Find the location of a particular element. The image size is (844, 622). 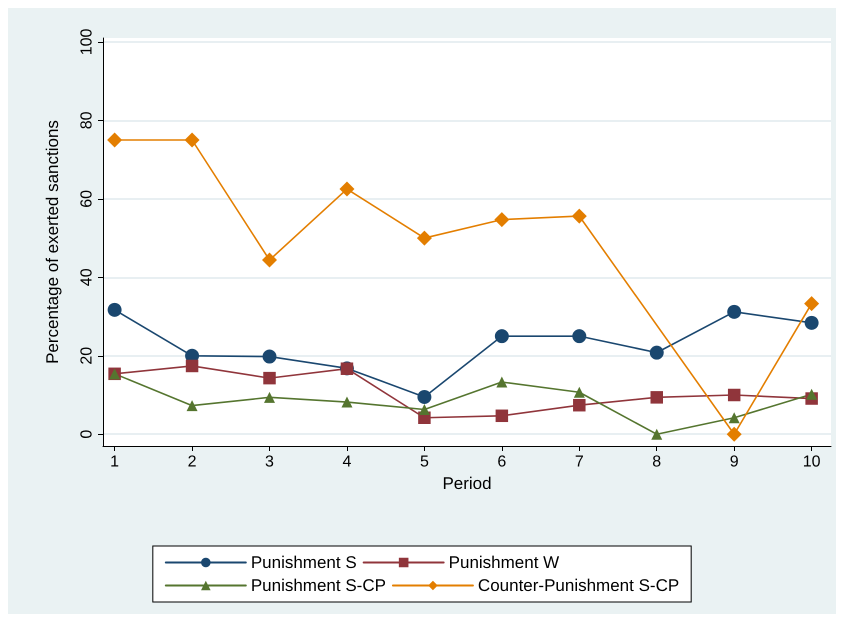

legend-label: Punishment W is located at coordinates (504, 562).